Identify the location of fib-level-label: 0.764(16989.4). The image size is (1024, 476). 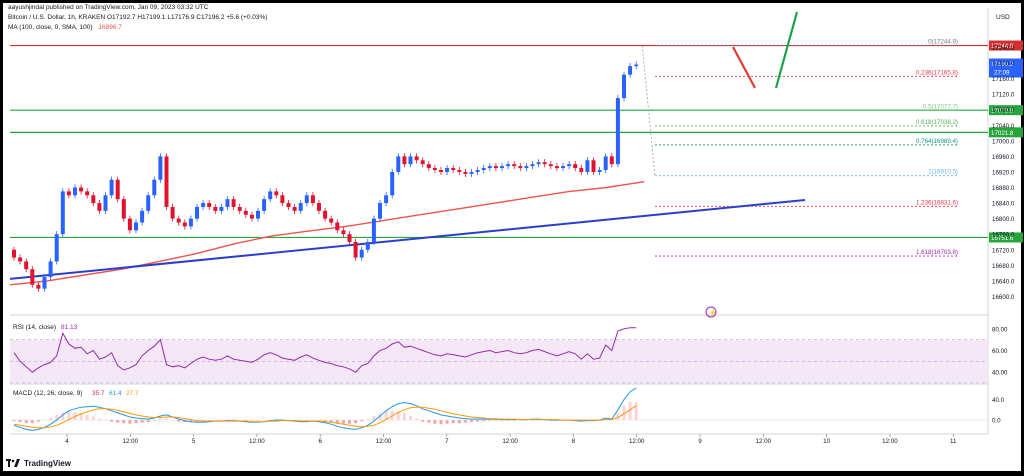
(937, 141).